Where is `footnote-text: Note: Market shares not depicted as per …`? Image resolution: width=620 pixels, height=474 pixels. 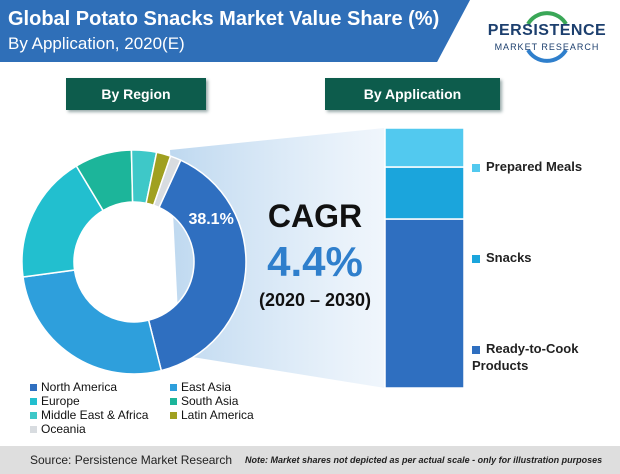
footnote-text: Note: Market shares not depicted as per … is located at coordinates (424, 460).